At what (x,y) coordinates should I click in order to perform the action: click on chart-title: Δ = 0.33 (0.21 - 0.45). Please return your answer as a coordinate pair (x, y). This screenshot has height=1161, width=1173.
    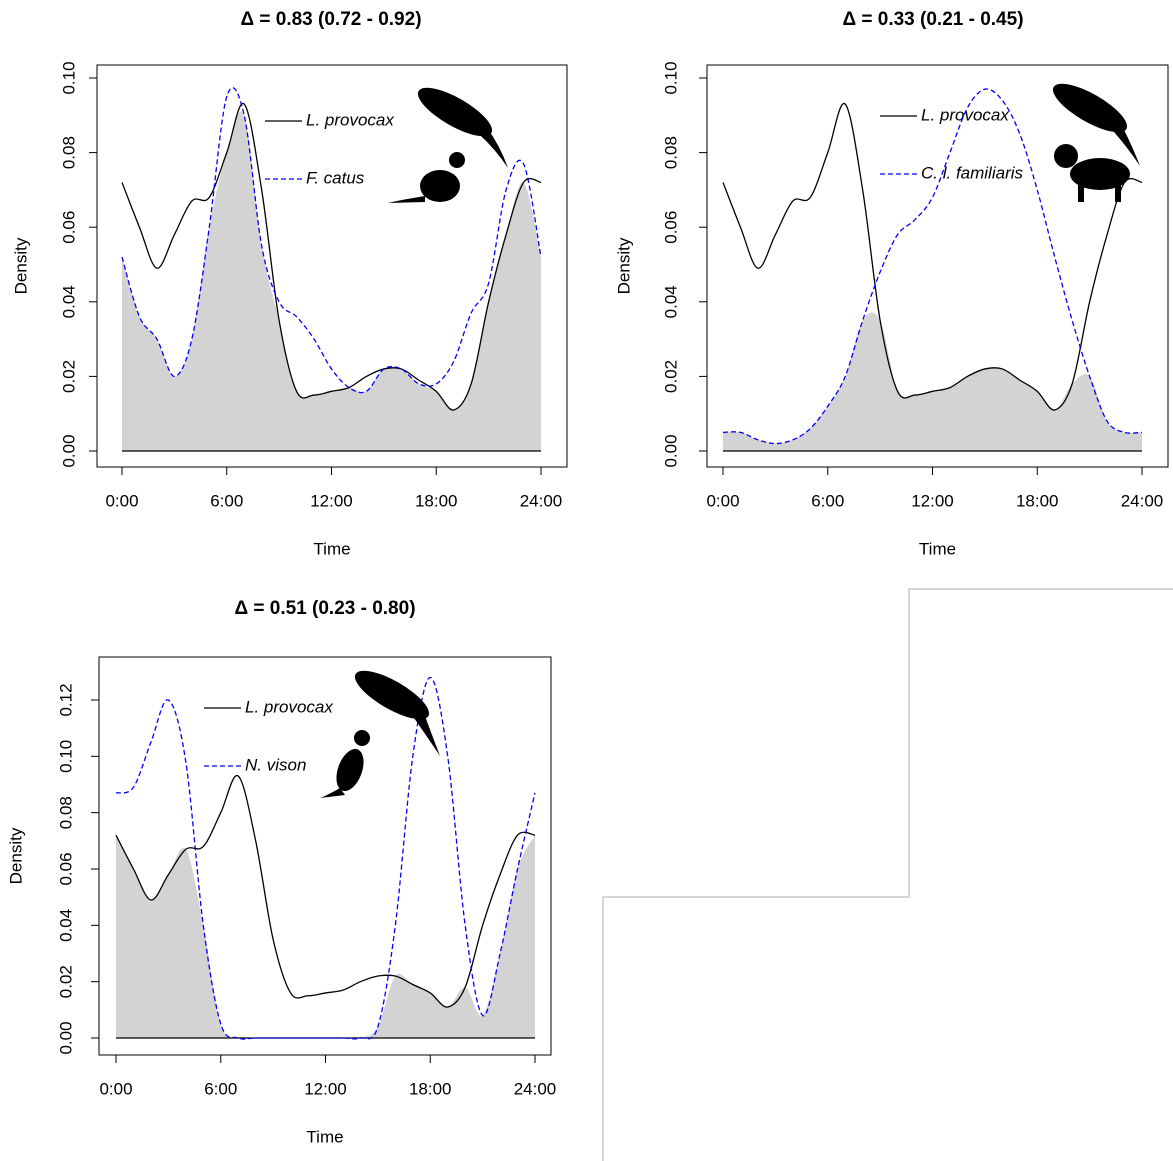
    Looking at the image, I should click on (932, 19).